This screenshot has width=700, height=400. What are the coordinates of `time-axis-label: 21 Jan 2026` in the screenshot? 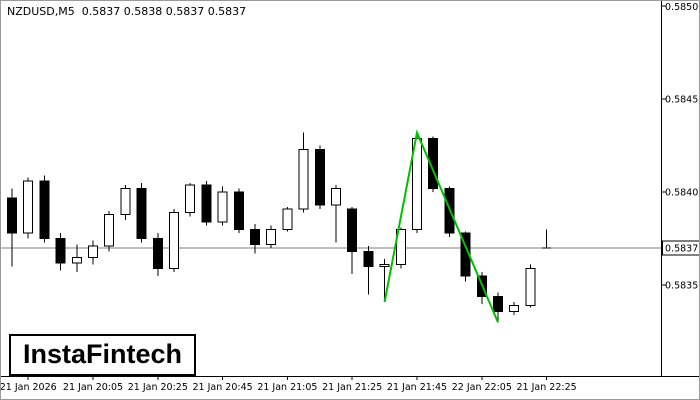 It's located at (29, 387).